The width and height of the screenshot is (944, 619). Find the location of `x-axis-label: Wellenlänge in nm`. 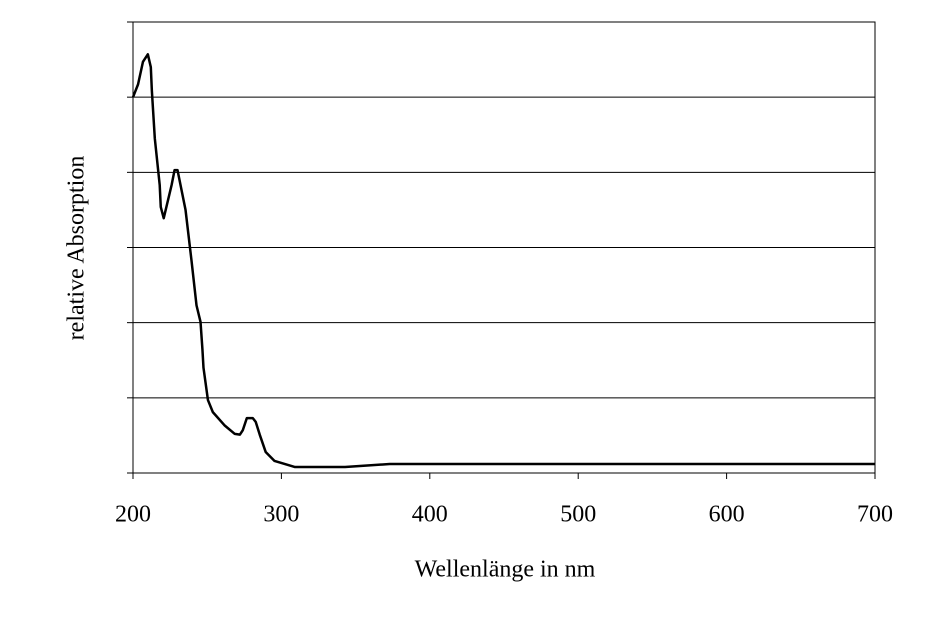

x-axis-label: Wellenlänge in nm is located at coordinates (505, 570).